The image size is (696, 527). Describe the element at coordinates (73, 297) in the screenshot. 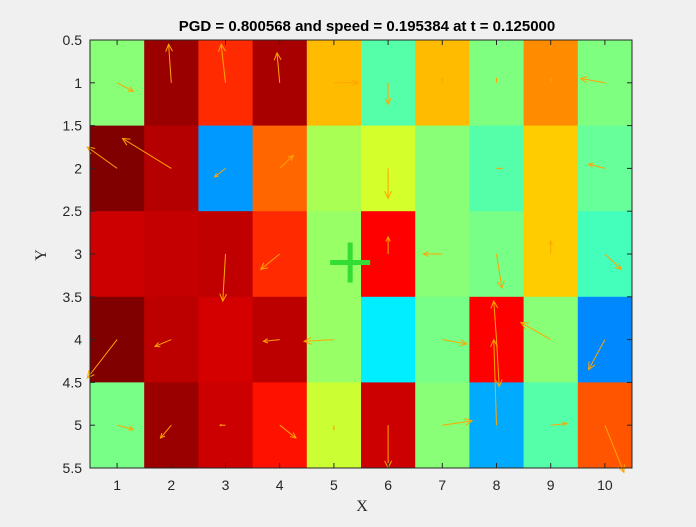

I see `y-tick-label: 3.5` at that location.